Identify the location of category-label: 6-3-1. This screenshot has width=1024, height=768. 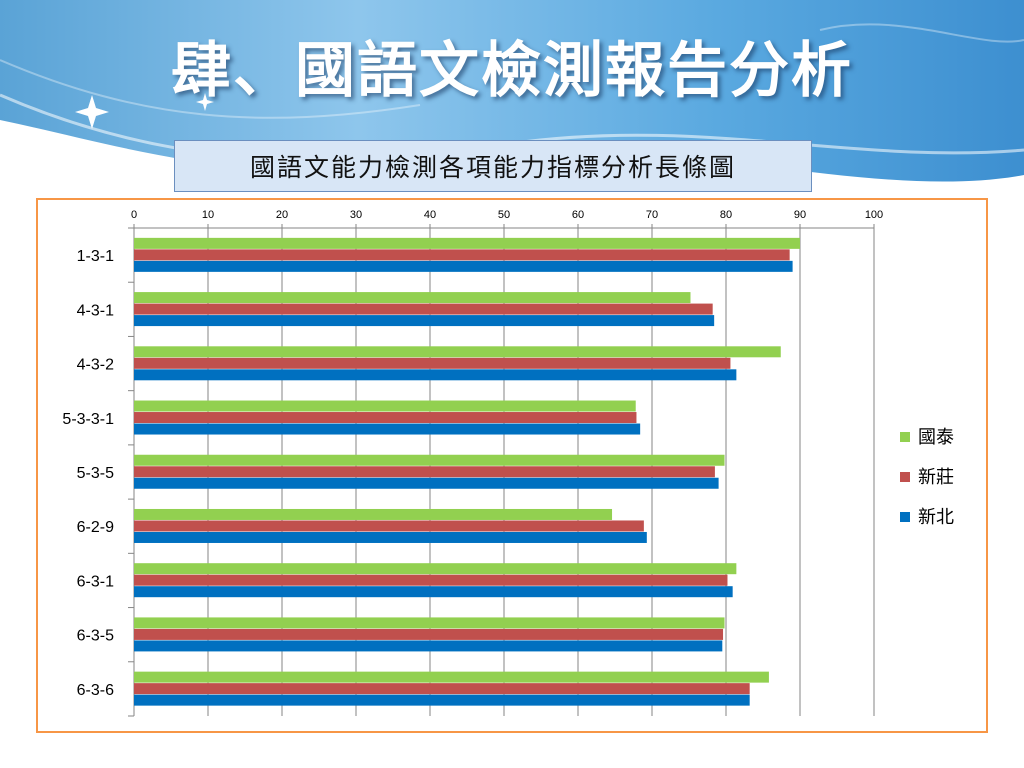
(95, 581).